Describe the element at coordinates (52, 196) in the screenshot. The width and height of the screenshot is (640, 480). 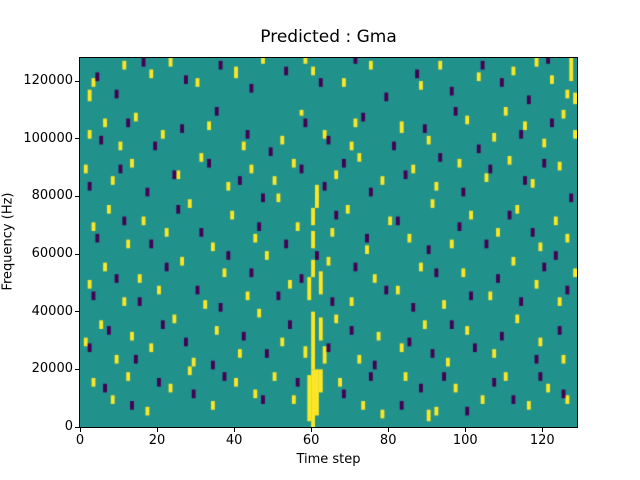
I see `y-tick-label: 80000` at that location.